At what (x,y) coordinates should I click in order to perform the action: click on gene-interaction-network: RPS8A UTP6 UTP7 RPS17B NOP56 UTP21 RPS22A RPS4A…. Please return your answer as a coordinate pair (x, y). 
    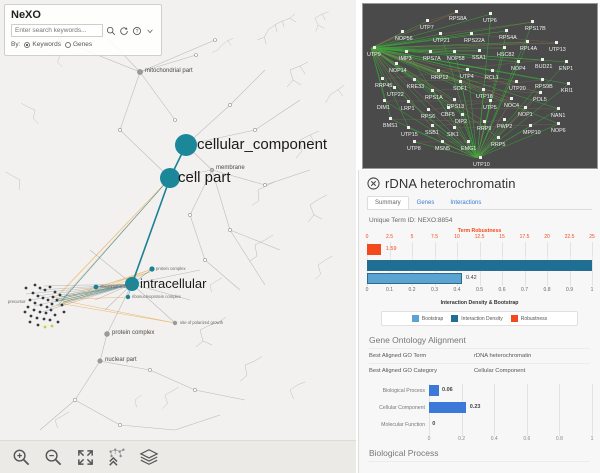
    Looking at the image, I should click on (480, 86).